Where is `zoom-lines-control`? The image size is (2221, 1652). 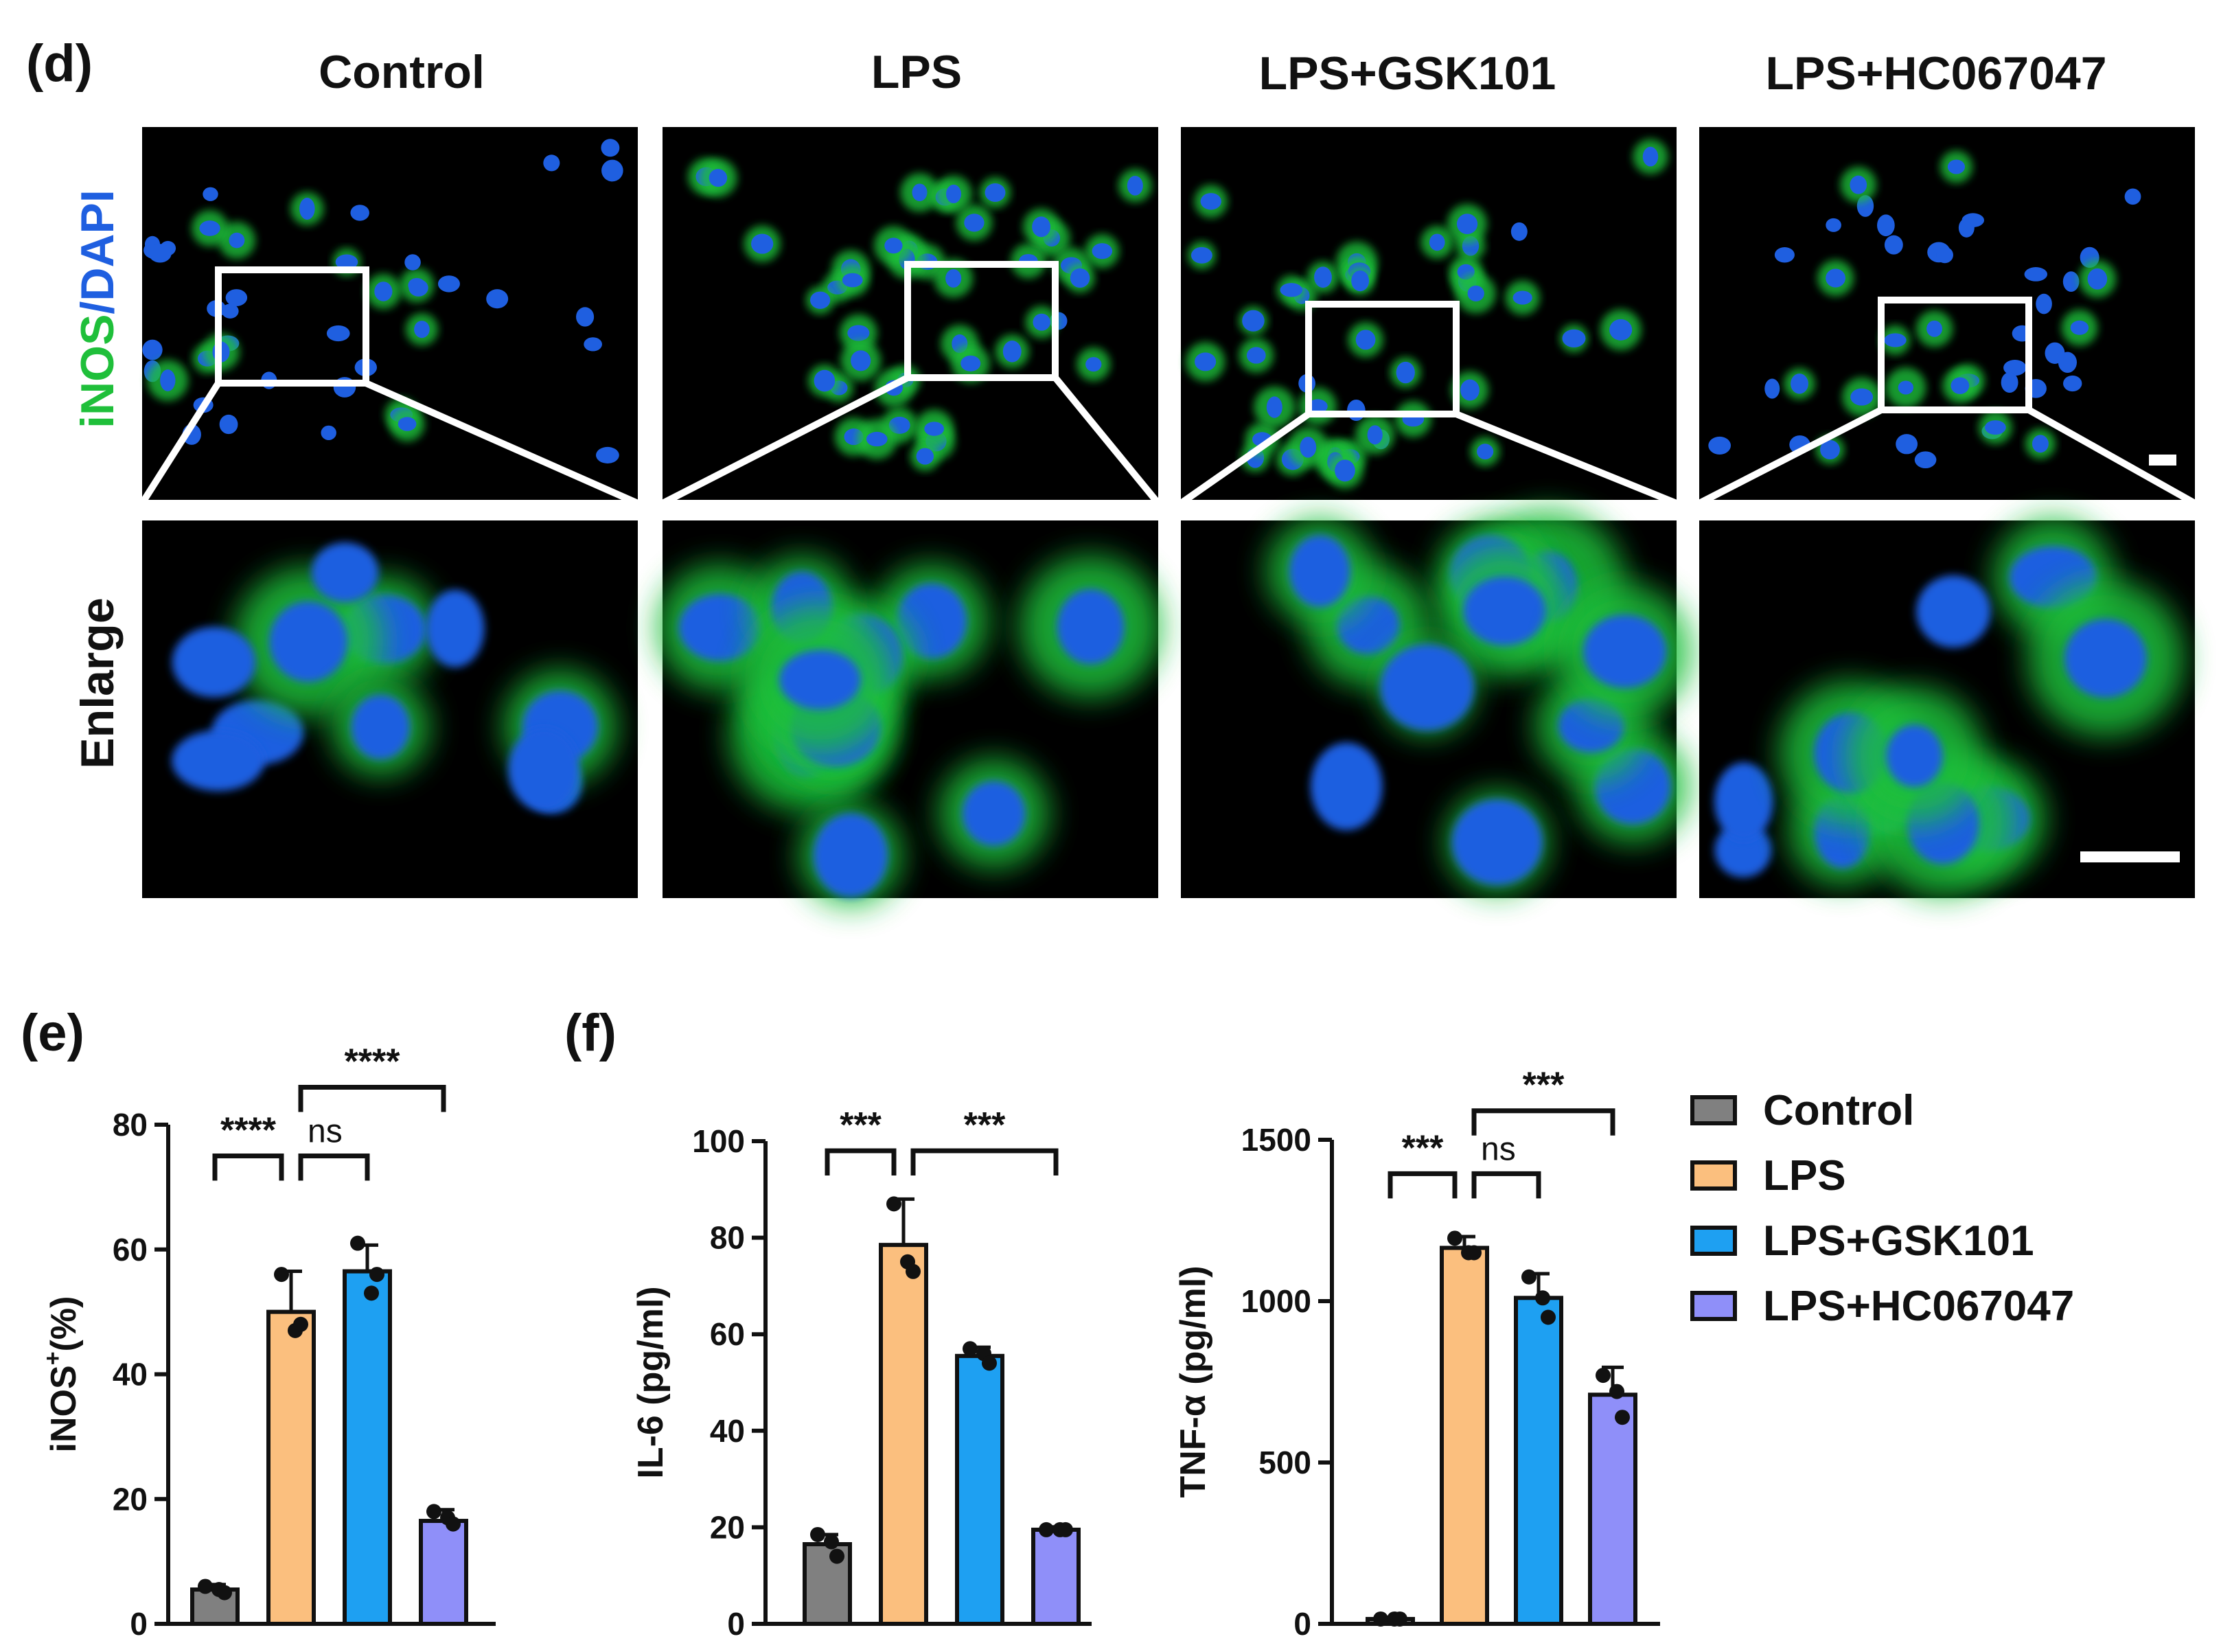 zoom-lines-control is located at coordinates (387, 443).